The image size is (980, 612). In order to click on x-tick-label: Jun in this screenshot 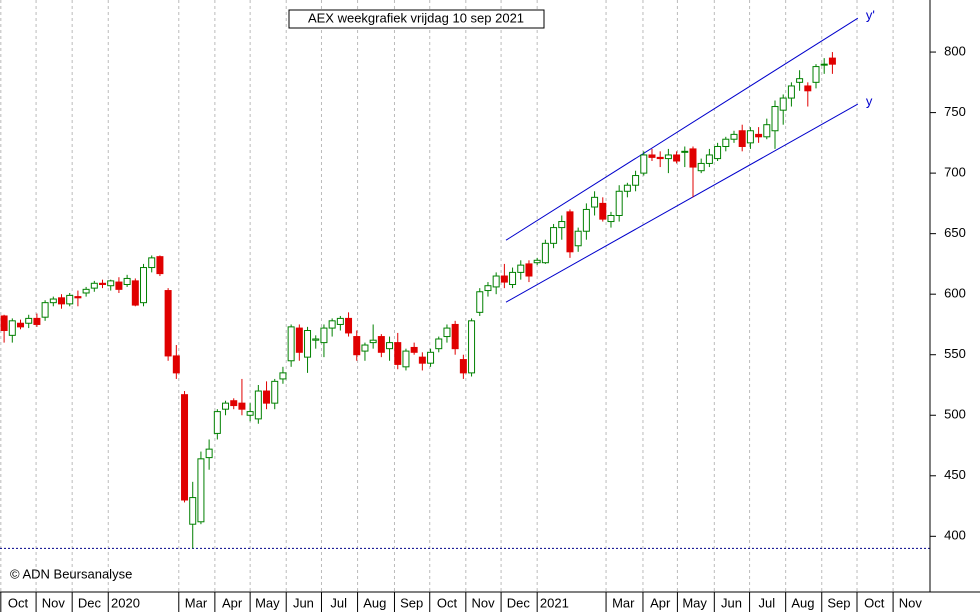, I will do `click(303, 602)`.